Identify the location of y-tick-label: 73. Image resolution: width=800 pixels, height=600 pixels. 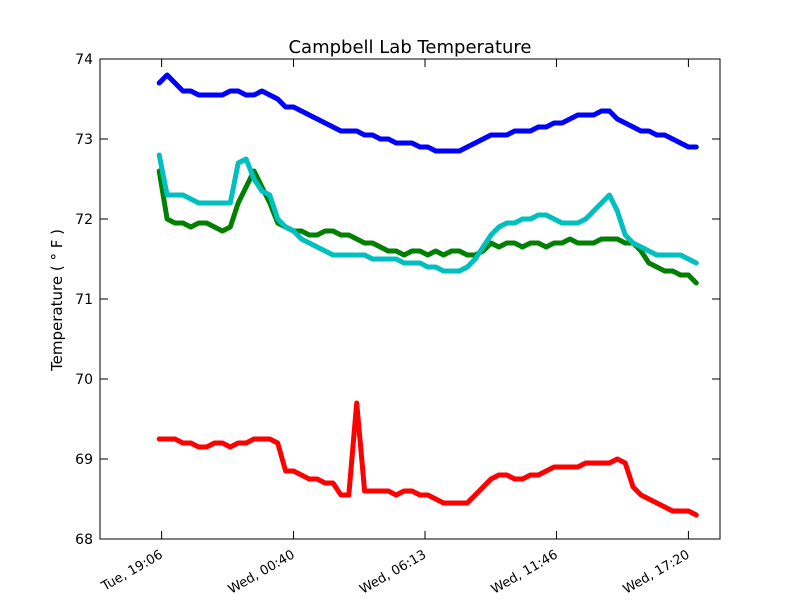
(84, 140).